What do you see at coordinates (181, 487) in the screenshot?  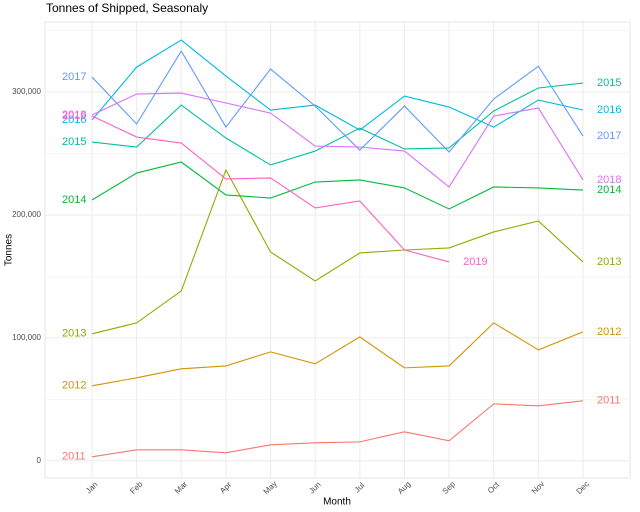 I see `x-tick-label: Mar` at bounding box center [181, 487].